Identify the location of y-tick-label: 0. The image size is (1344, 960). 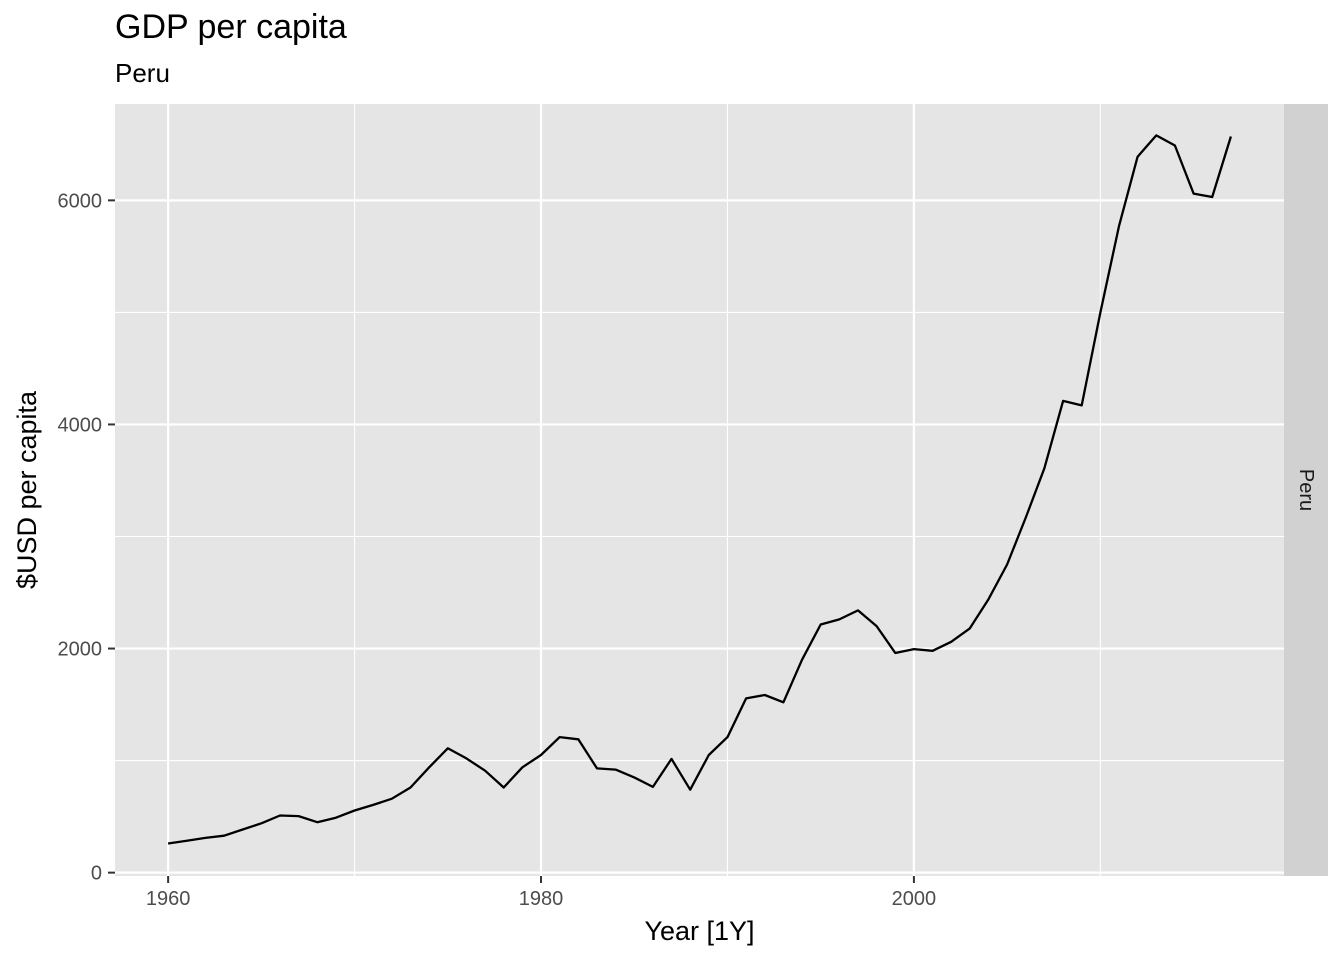
(96, 874).